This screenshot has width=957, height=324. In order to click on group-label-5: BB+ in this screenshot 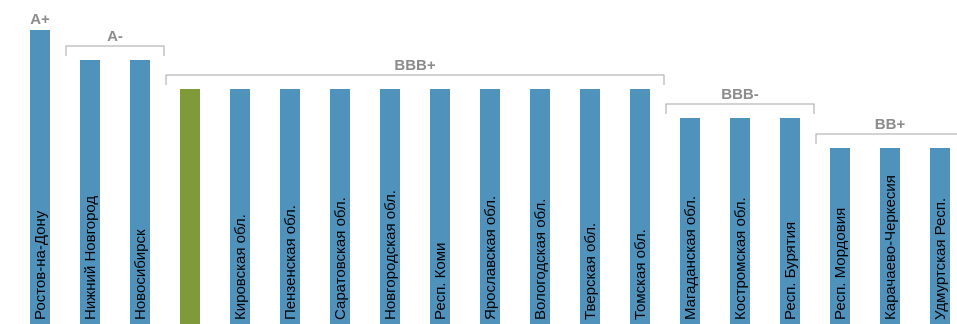, I will do `click(890, 124)`.